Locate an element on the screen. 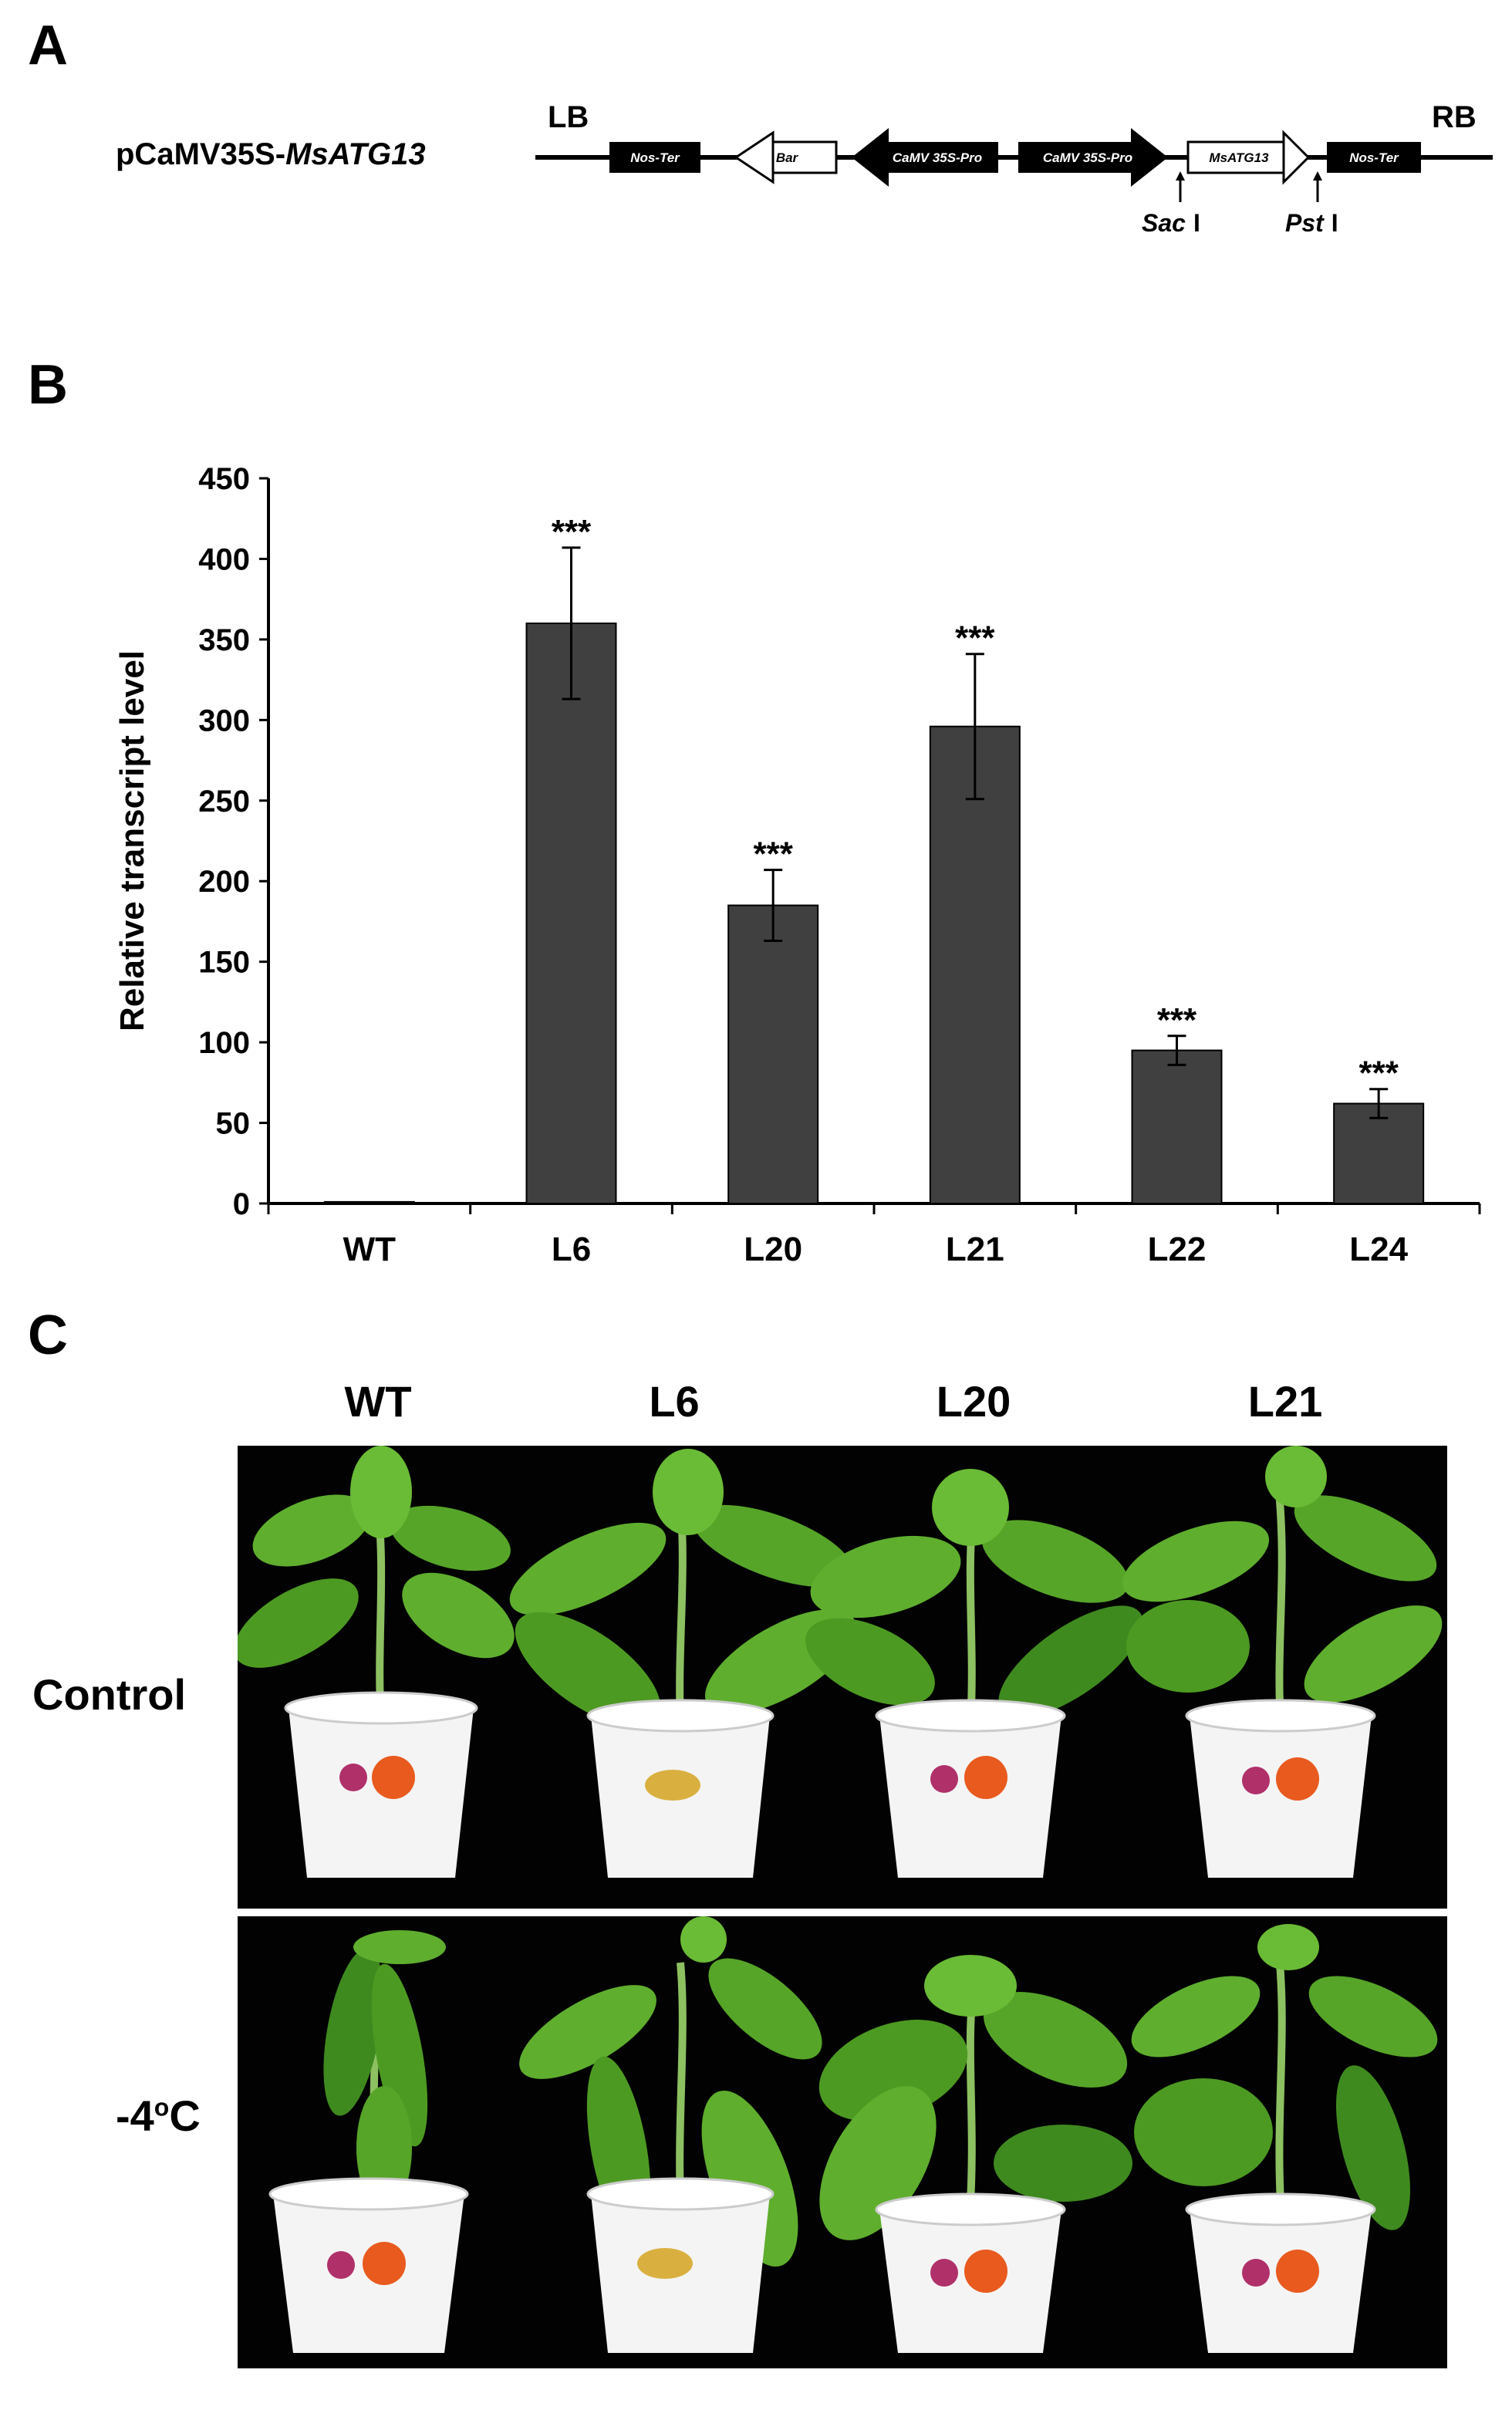 The width and height of the screenshot is (1512, 2427). col-label-l20: L20 is located at coordinates (973, 1401).